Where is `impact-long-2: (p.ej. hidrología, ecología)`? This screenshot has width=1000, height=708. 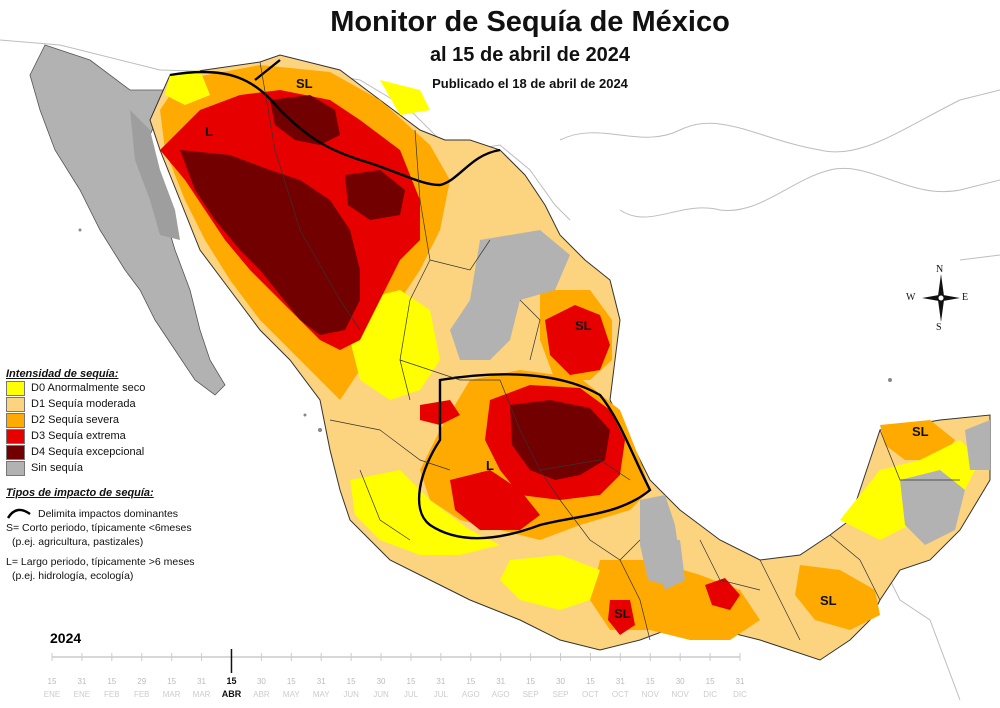 impact-long-2: (p.ej. hidrología, ecología) is located at coordinates (73, 576).